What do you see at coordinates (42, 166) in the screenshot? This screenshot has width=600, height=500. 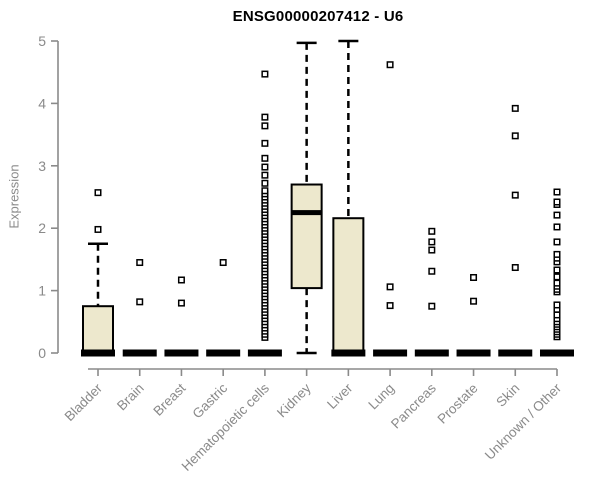 I see `svg-text: 3` at bounding box center [42, 166].